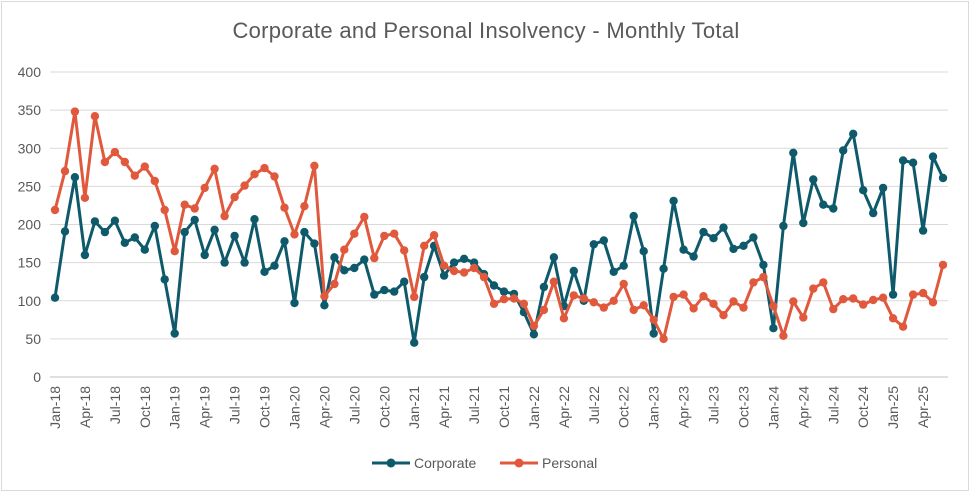  What do you see at coordinates (484, 463) in the screenshot?
I see `legend: Corporate Personal` at bounding box center [484, 463].